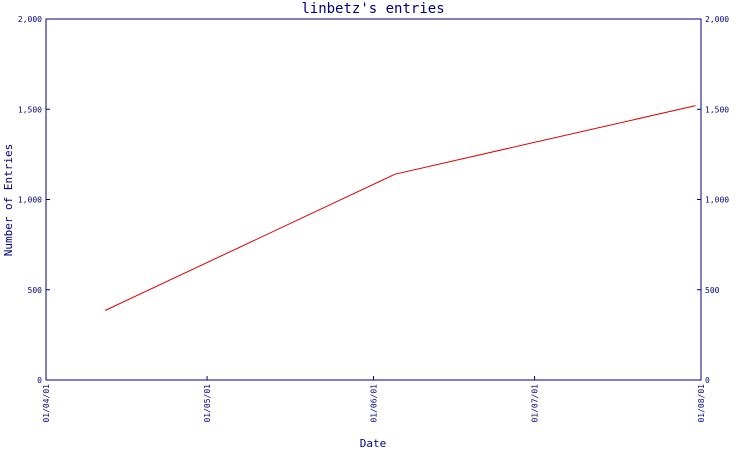  Describe the element at coordinates (707, 380) in the screenshot. I see `y-tick-label-right: 0` at that location.